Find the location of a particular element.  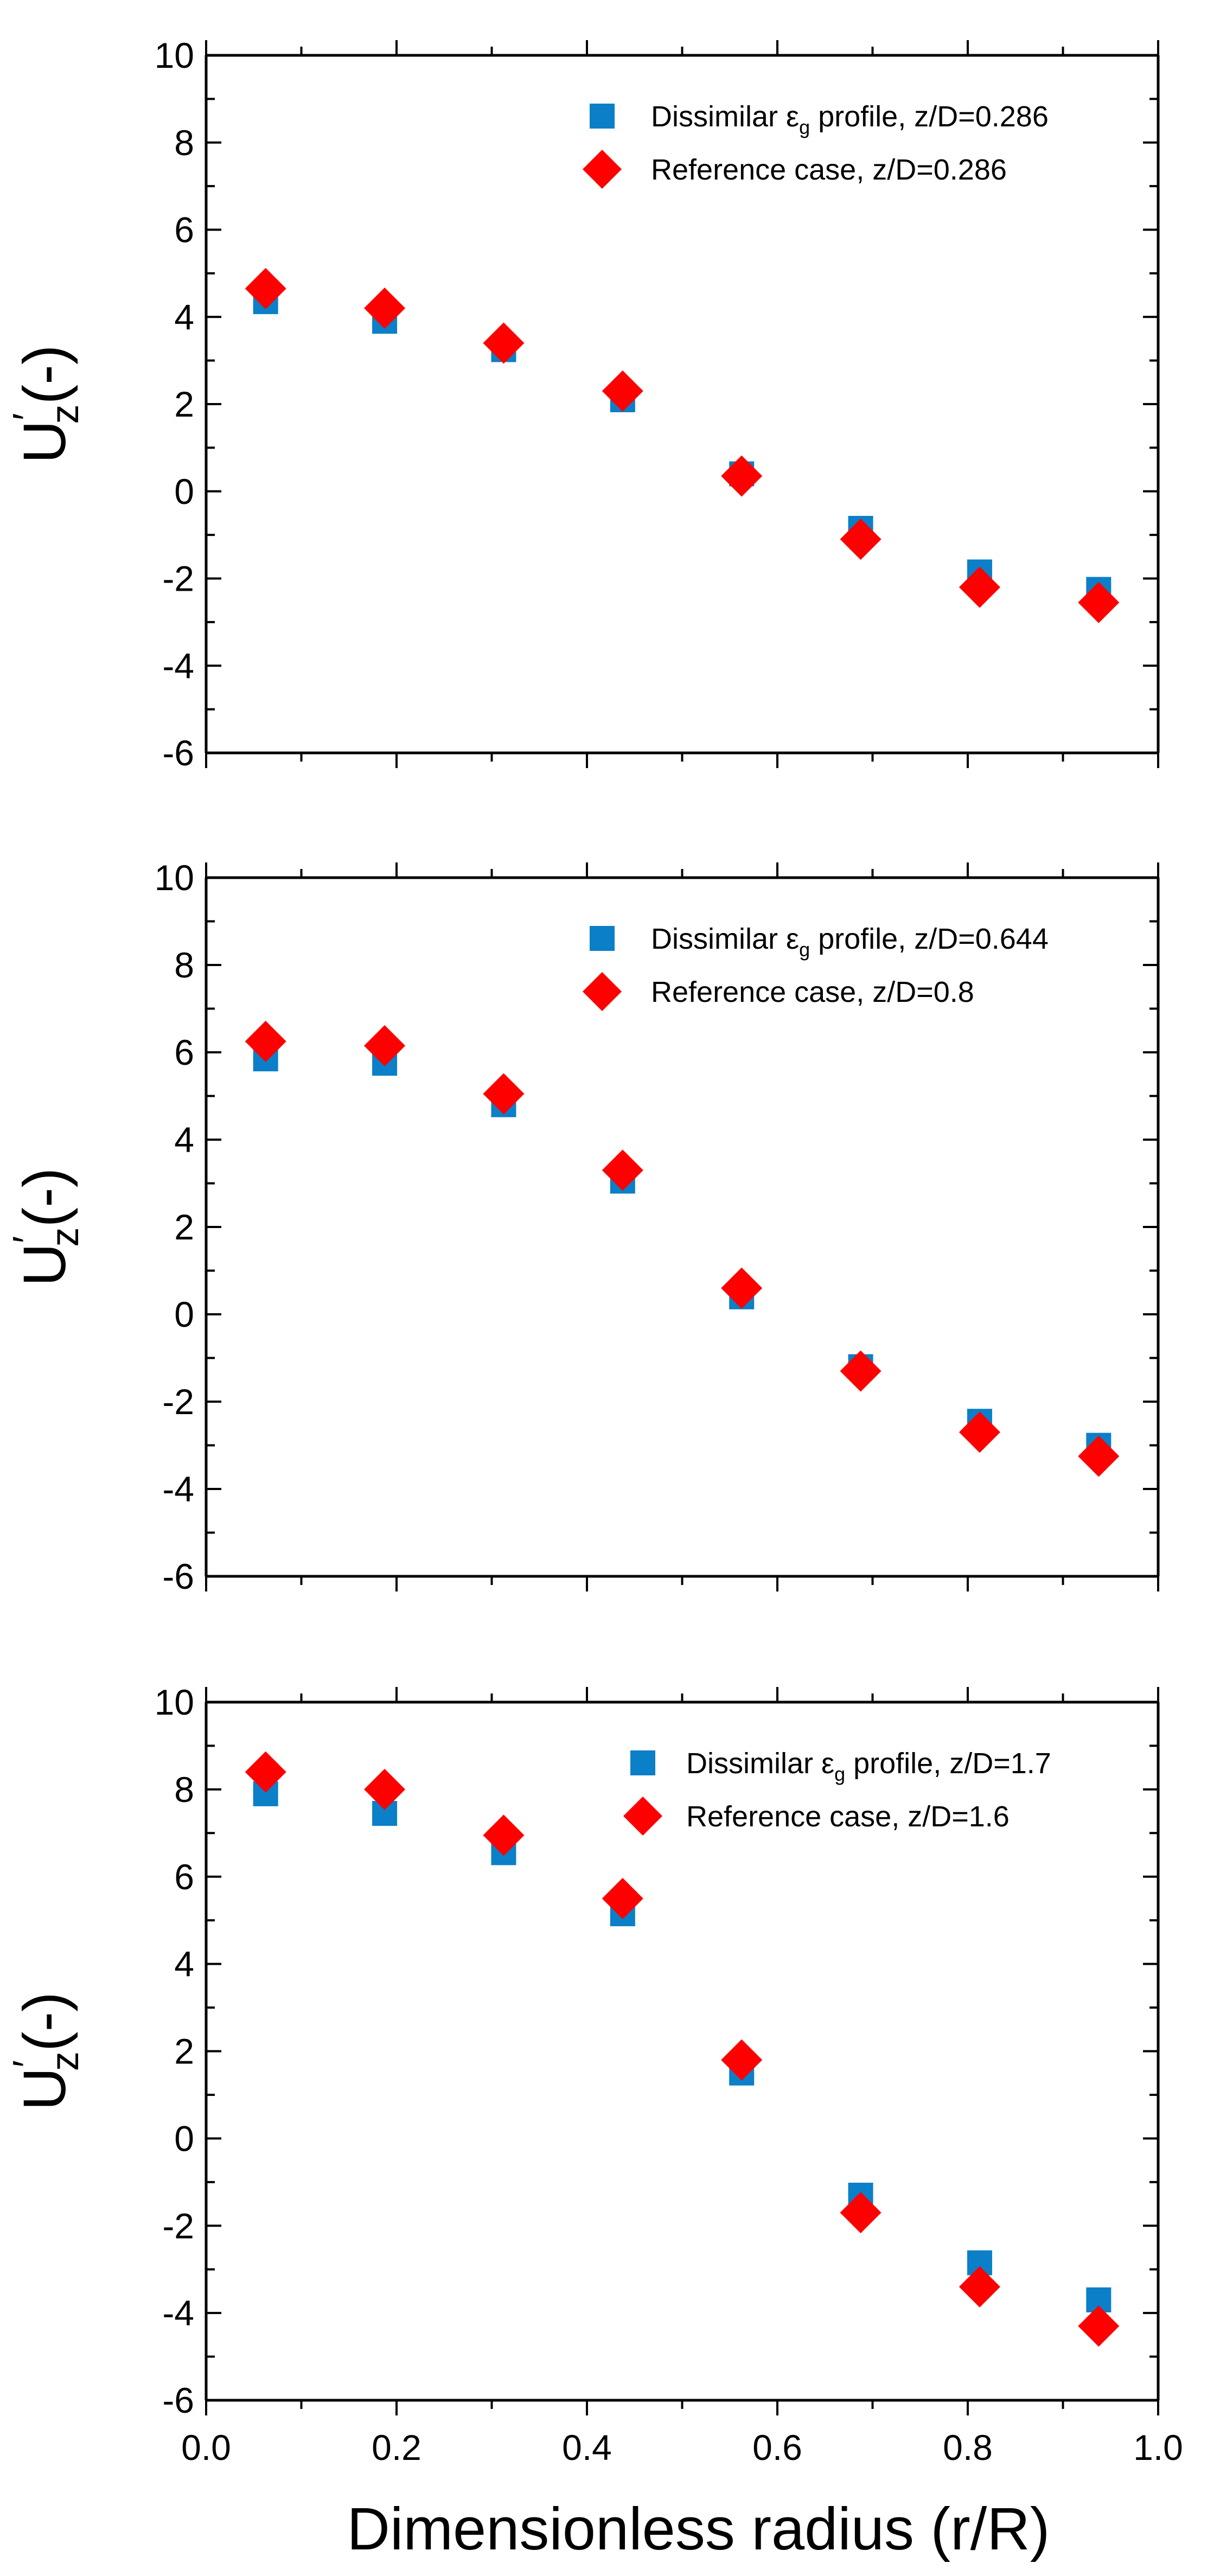

x-tick-label: 0.4 is located at coordinates (587, 2447).